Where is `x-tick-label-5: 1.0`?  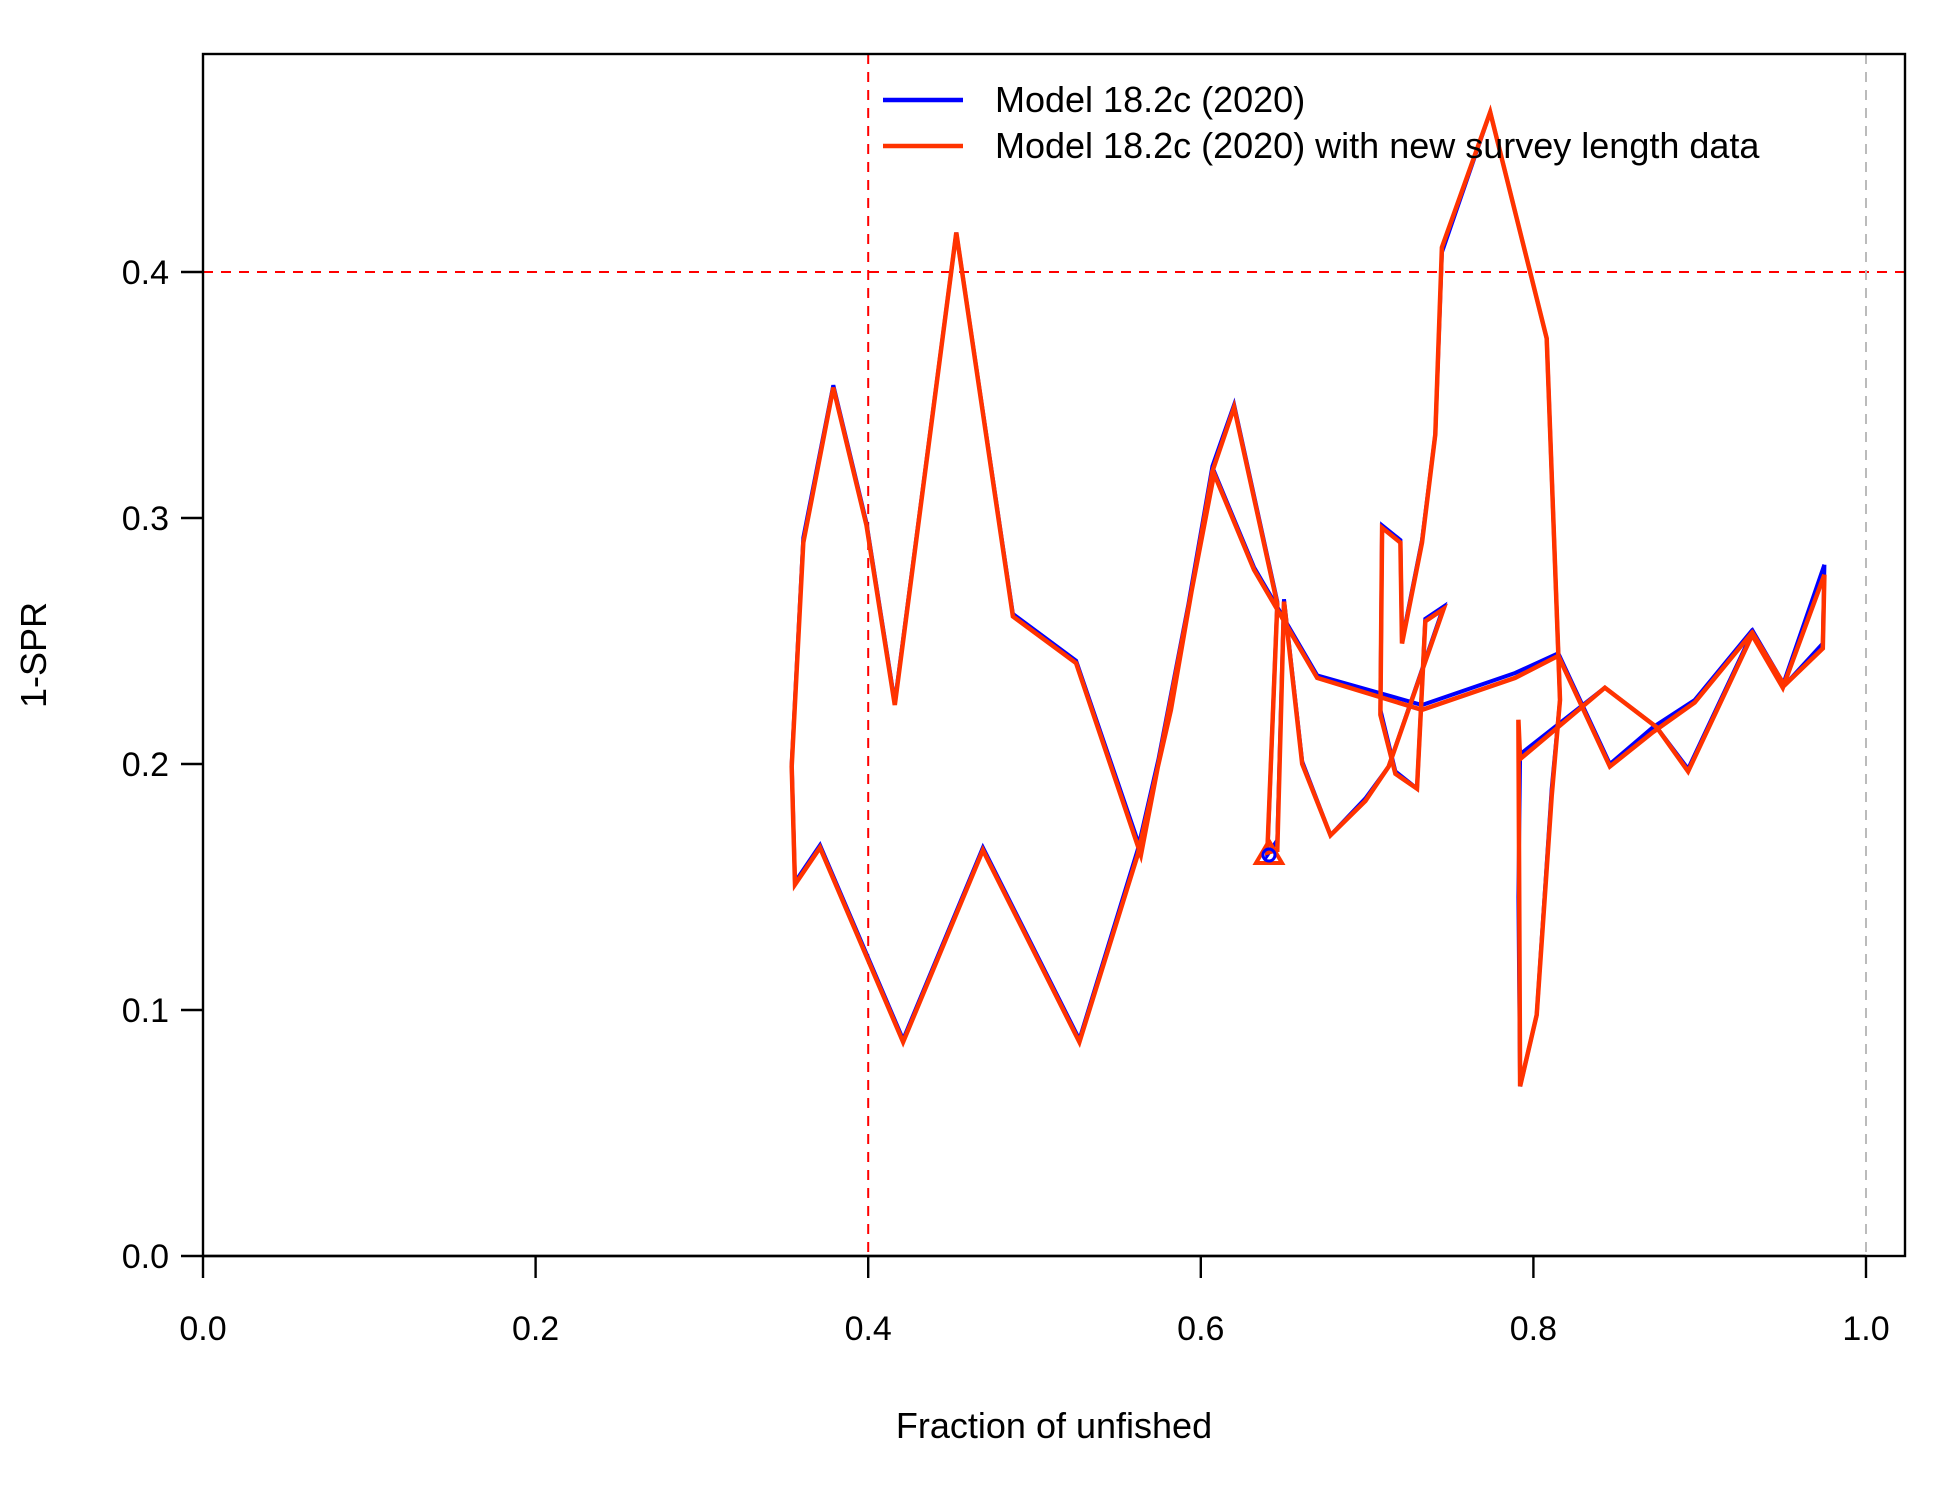 x-tick-label-5: 1.0 is located at coordinates (1865, 1329).